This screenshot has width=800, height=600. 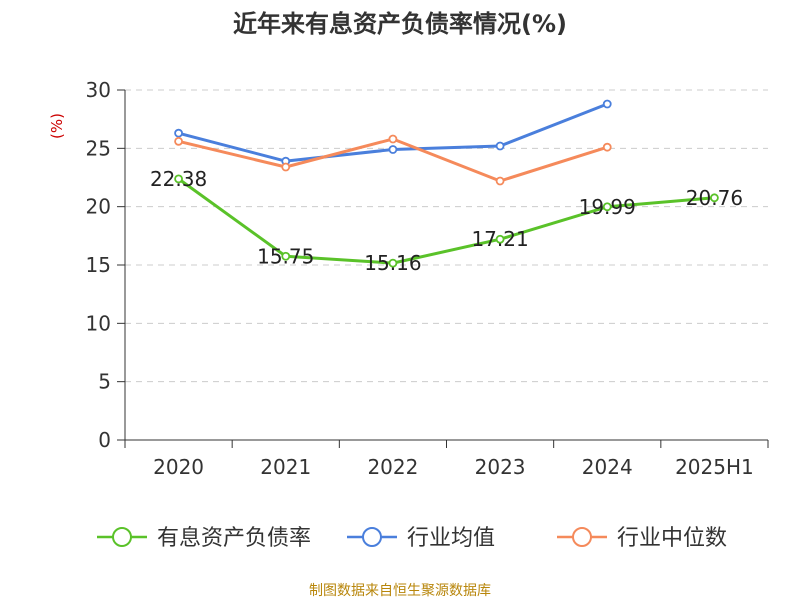 What do you see at coordinates (98, 265) in the screenshot?
I see `y-tick-label: 15` at bounding box center [98, 265].